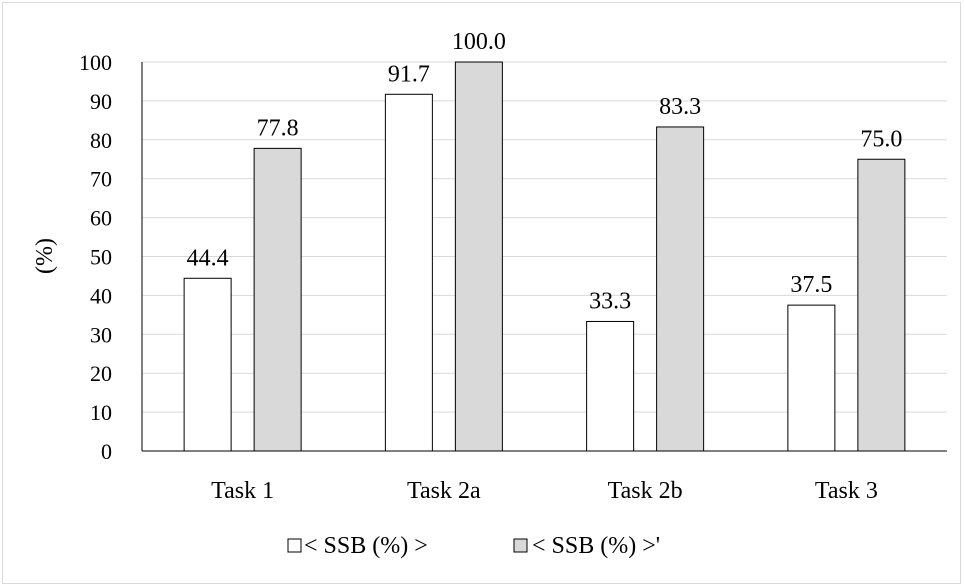 The width and height of the screenshot is (965, 588). Describe the element at coordinates (101, 257) in the screenshot. I see `y-tick-label: 50` at that location.